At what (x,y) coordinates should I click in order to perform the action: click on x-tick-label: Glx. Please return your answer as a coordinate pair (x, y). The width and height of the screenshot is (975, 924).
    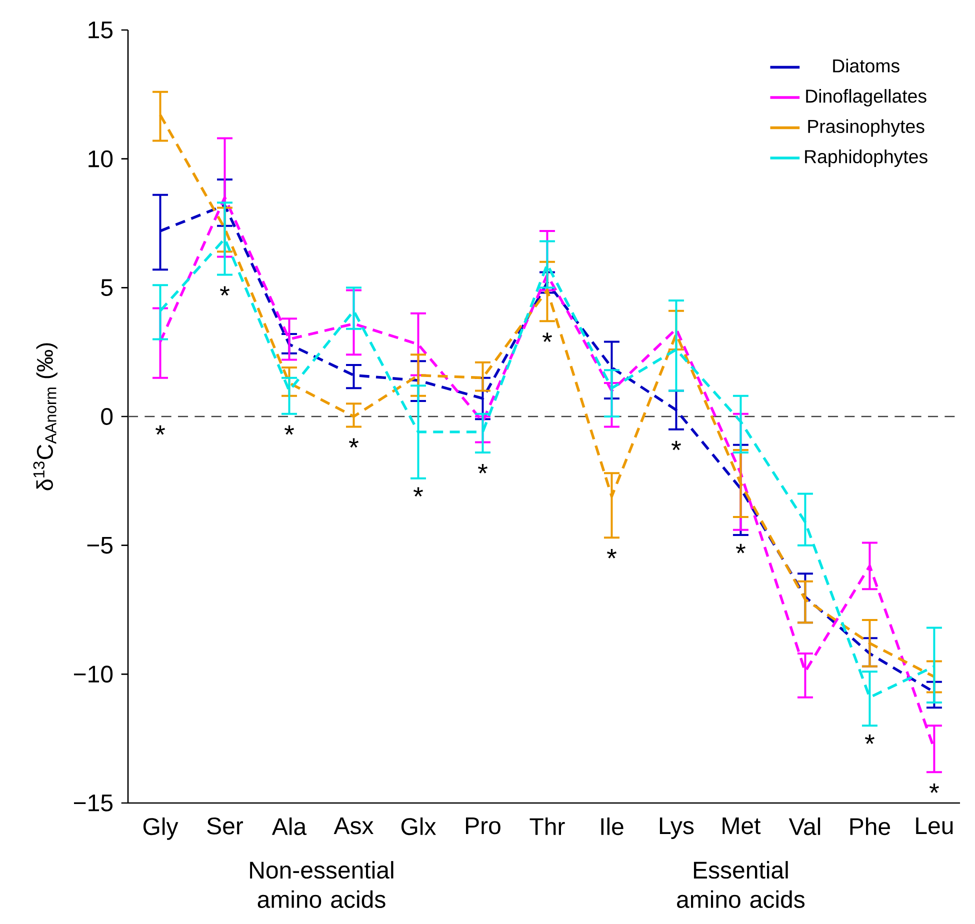
    Looking at the image, I should click on (418, 826).